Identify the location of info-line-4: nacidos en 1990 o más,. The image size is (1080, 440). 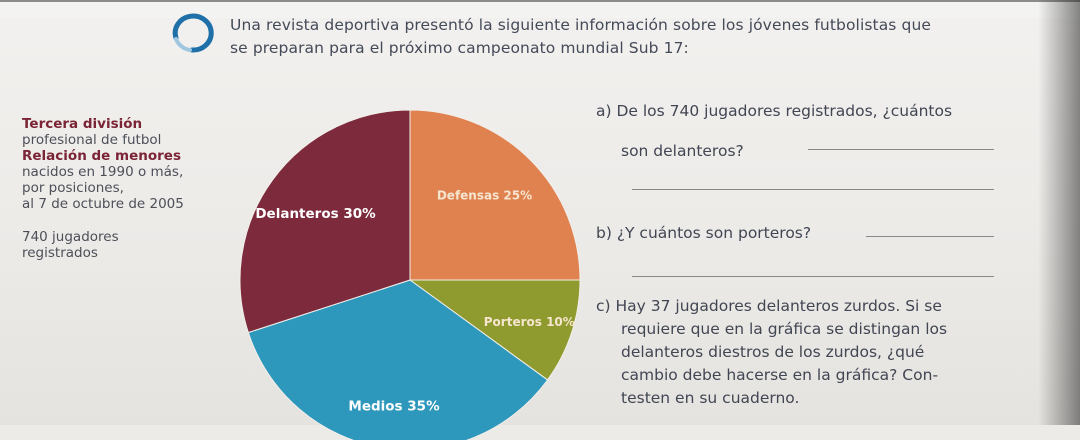
(103, 172).